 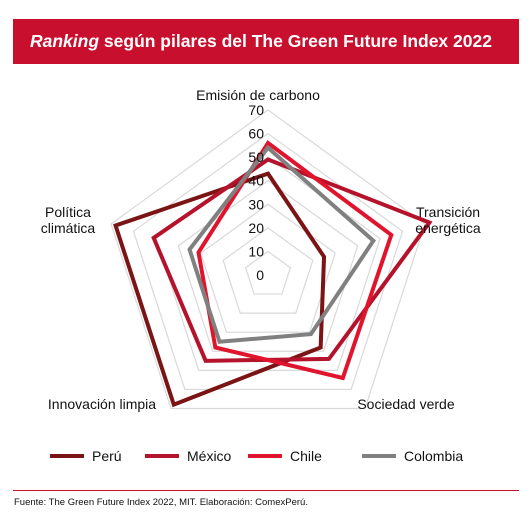 What do you see at coordinates (448, 212) in the screenshot?
I see `axis-label: Transición` at bounding box center [448, 212].